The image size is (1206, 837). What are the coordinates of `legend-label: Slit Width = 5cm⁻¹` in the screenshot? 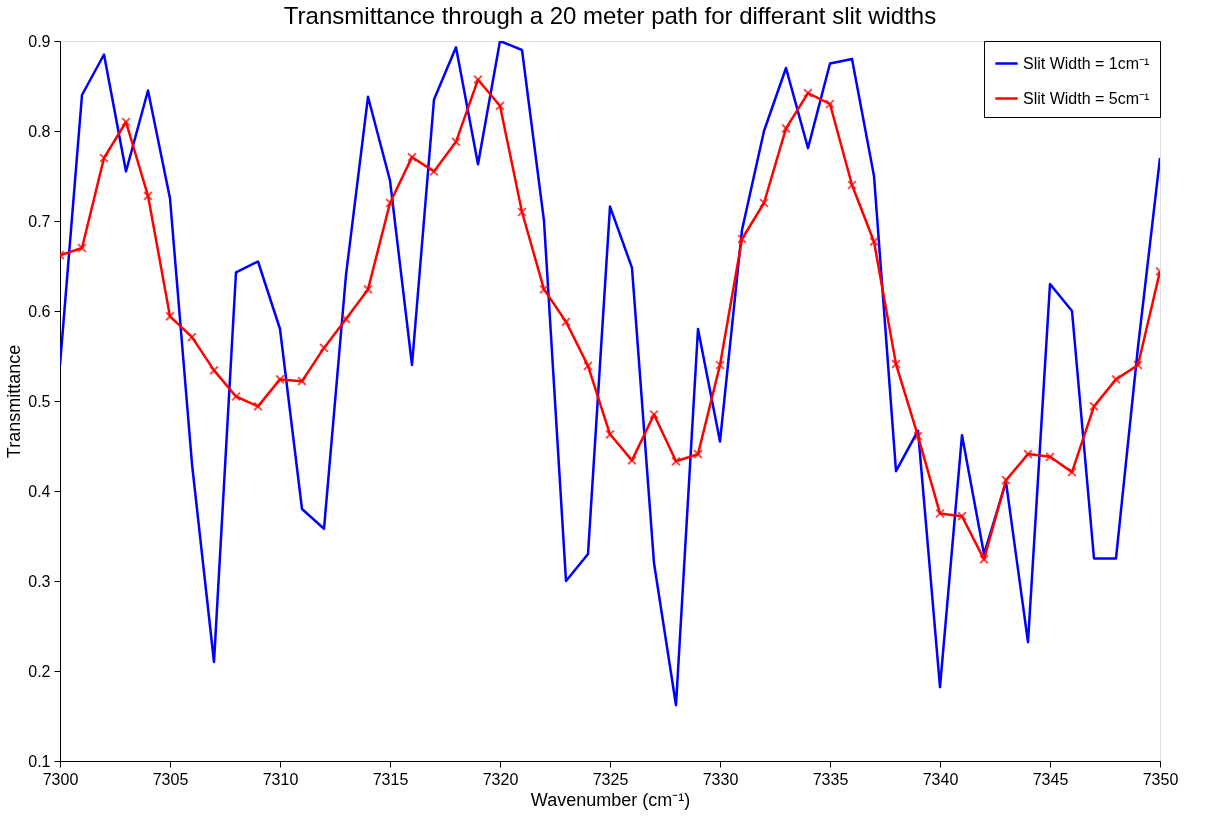 It's located at (1086, 98).